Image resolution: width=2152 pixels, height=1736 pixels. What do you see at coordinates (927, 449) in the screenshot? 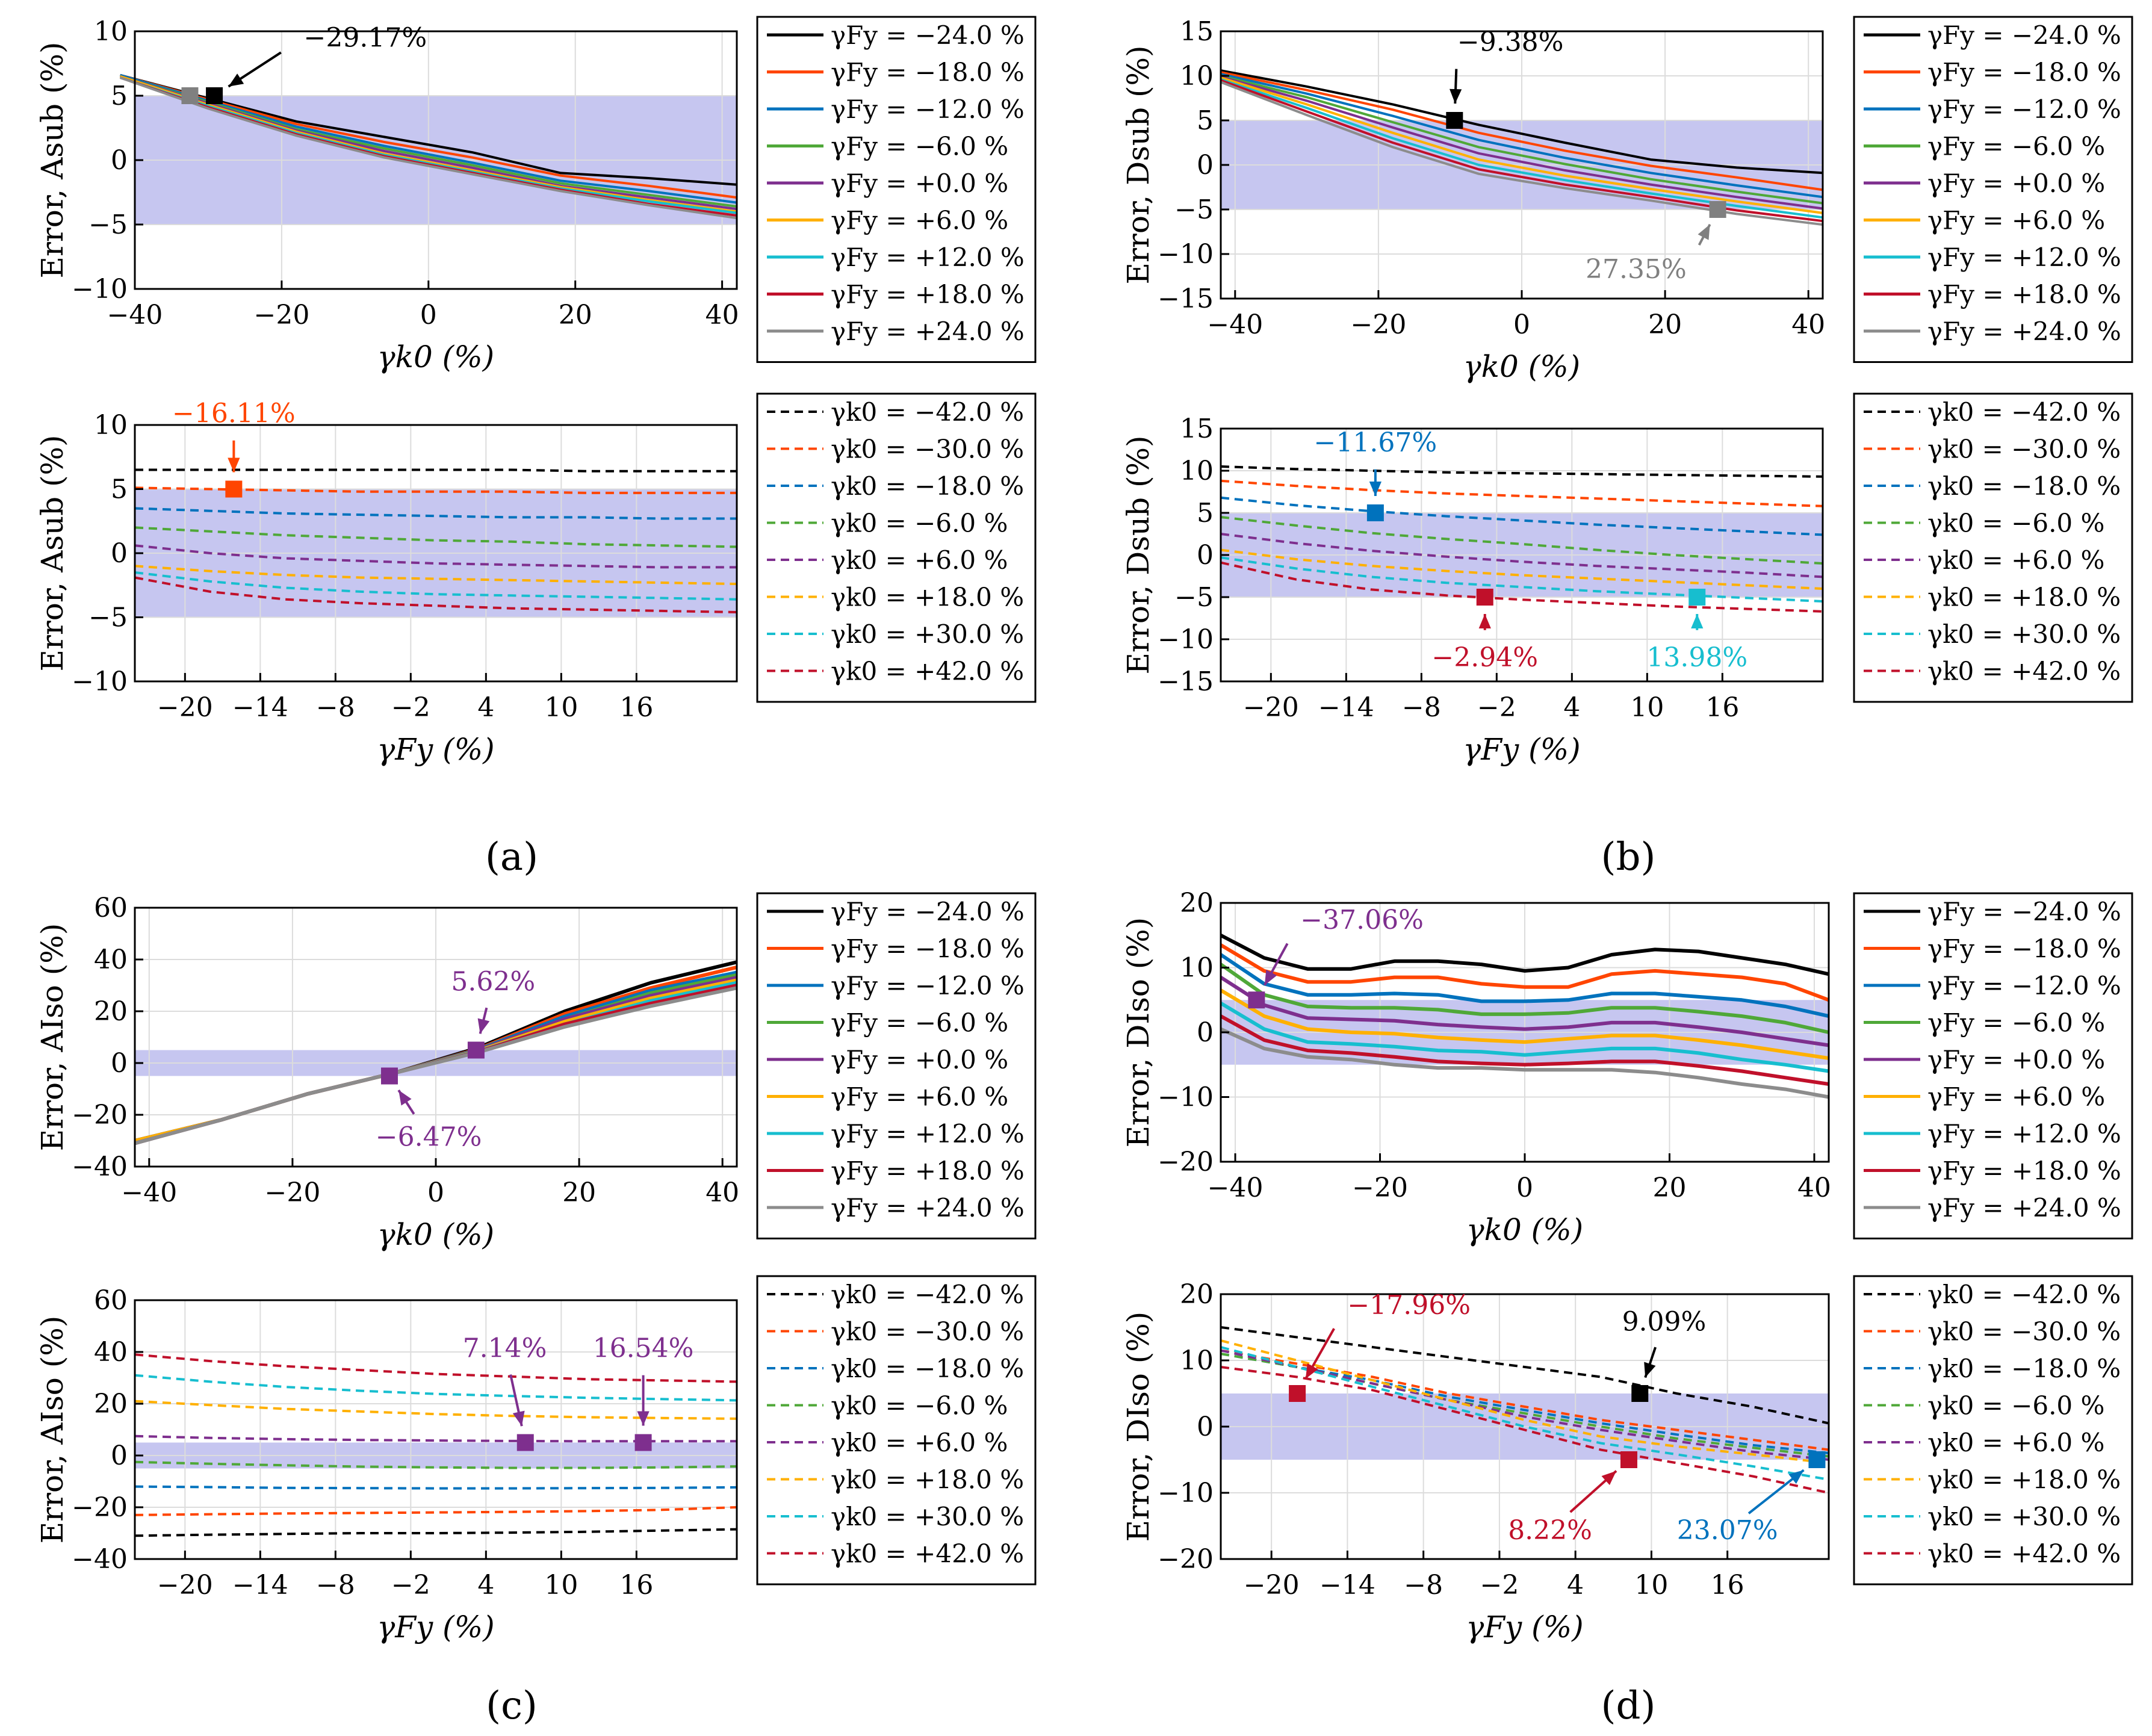
I see `legend-label: γk0 = −30.0 %` at bounding box center [927, 449].